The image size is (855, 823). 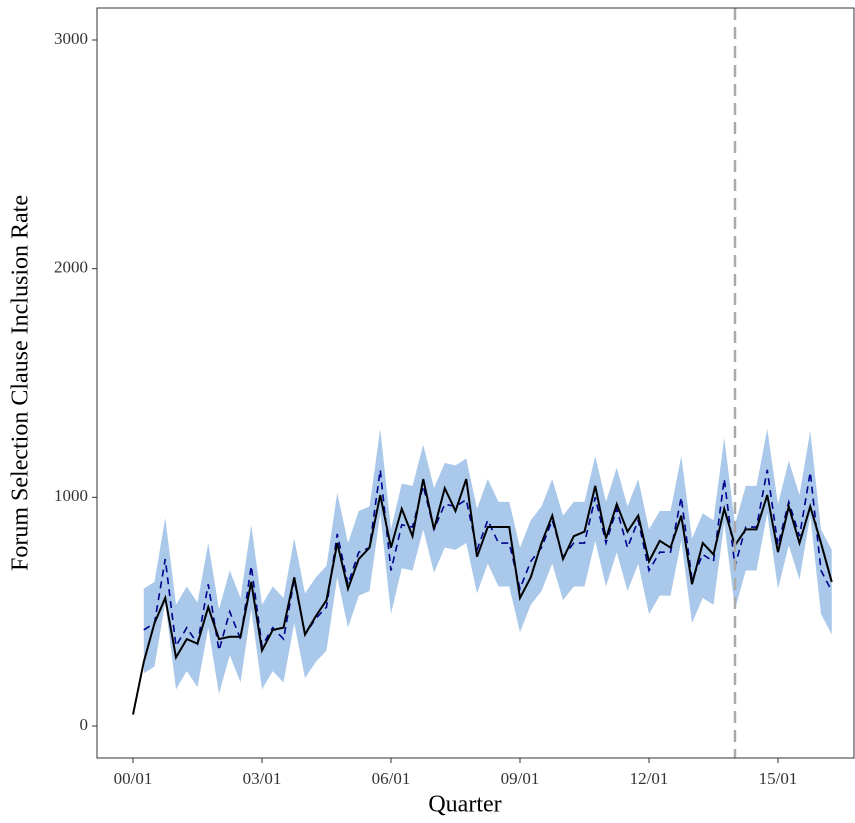 What do you see at coordinates (71, 38) in the screenshot?
I see `y-tick-label: 3000` at bounding box center [71, 38].